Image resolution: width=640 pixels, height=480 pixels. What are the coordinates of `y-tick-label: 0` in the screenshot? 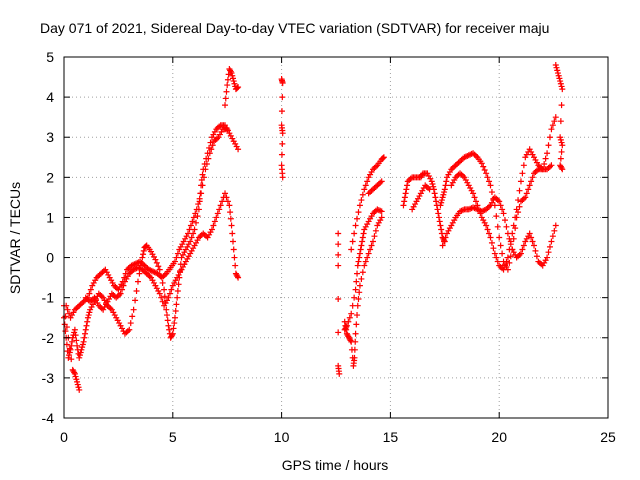 It's located at (50, 258).